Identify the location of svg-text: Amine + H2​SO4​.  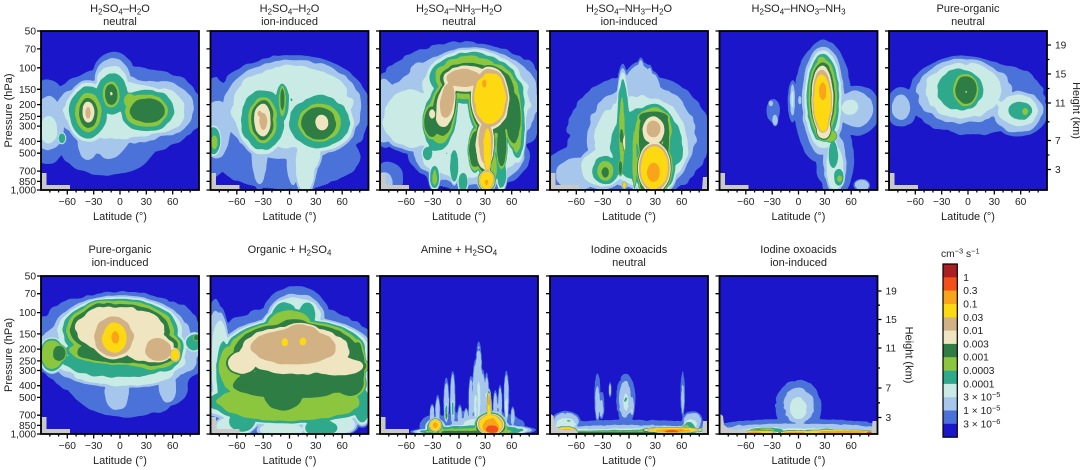
(459, 251).